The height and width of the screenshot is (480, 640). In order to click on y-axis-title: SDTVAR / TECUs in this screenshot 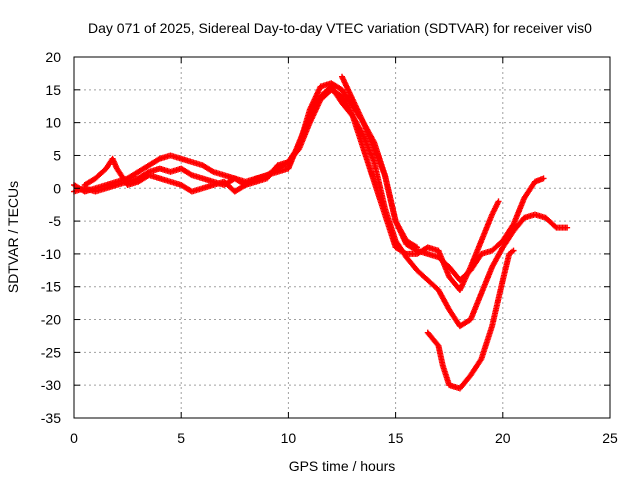, I will do `click(13, 237)`.